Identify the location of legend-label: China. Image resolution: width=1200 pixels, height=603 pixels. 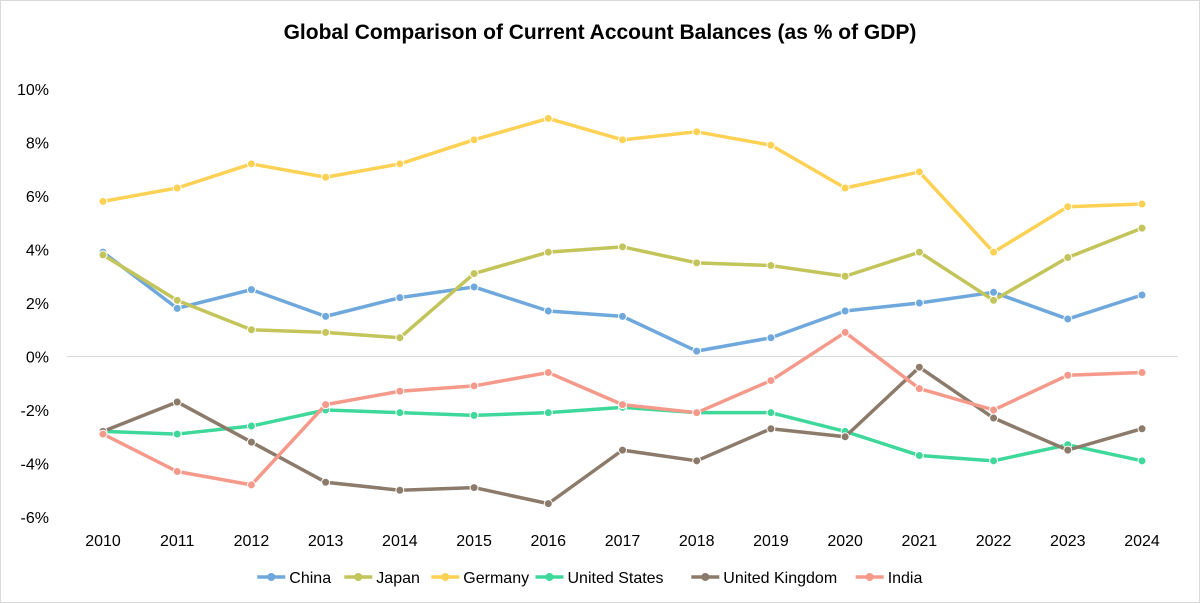
(310, 578).